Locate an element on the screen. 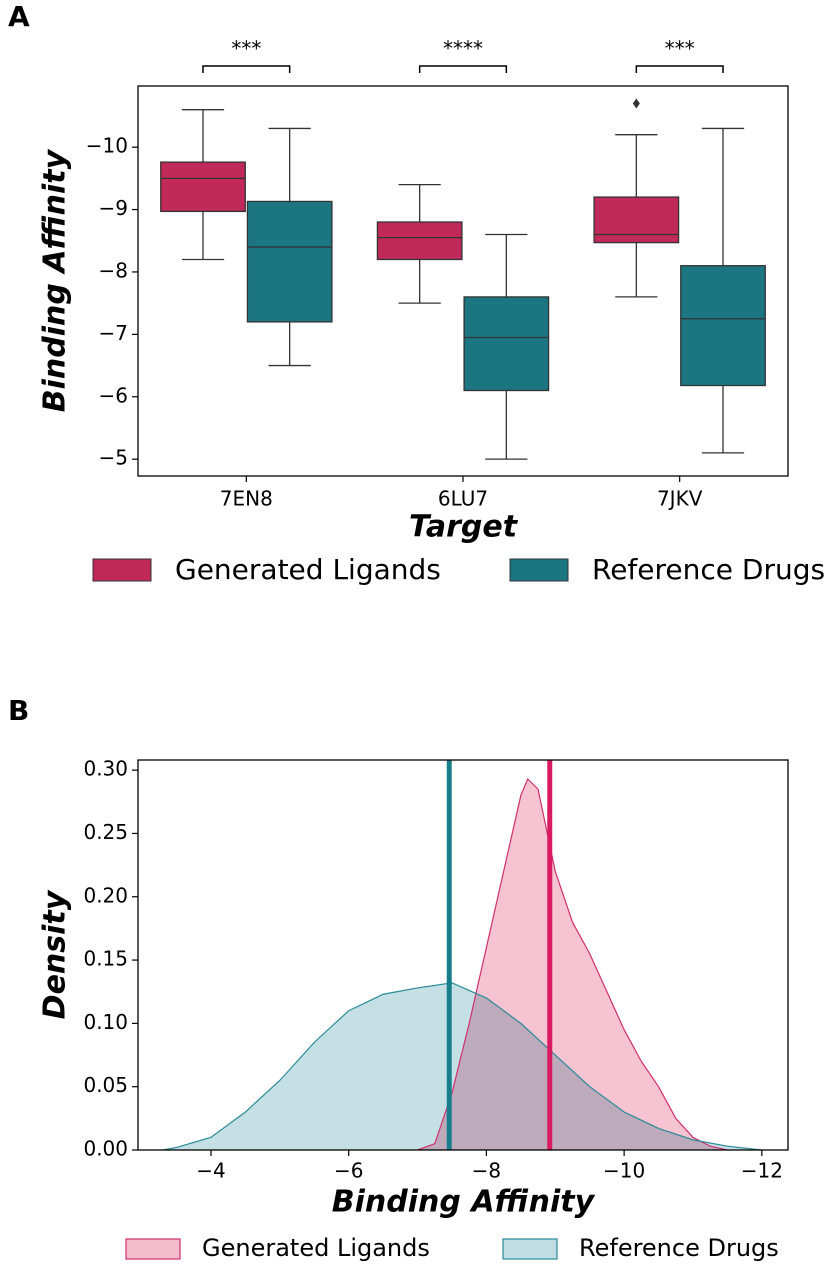 This screenshot has height=1270, width=838. x-axis-title: Target is located at coordinates (464, 527).